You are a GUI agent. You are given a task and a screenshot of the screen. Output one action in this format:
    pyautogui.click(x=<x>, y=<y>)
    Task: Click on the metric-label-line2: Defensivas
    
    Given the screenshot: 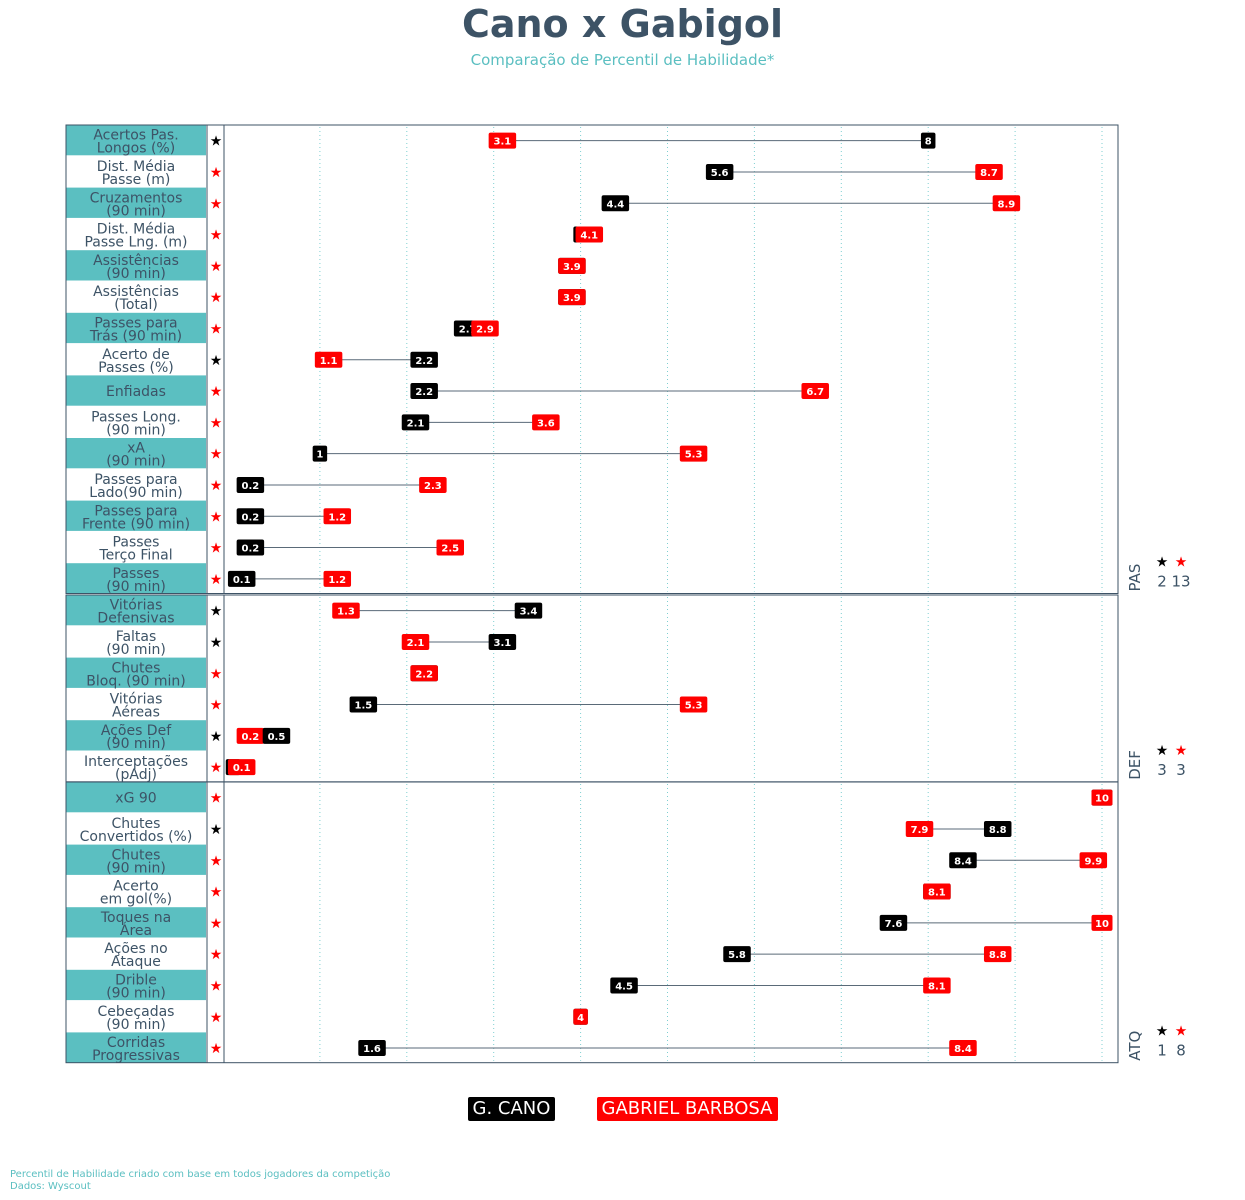 What is the action you would take?
    pyautogui.click(x=135, y=619)
    